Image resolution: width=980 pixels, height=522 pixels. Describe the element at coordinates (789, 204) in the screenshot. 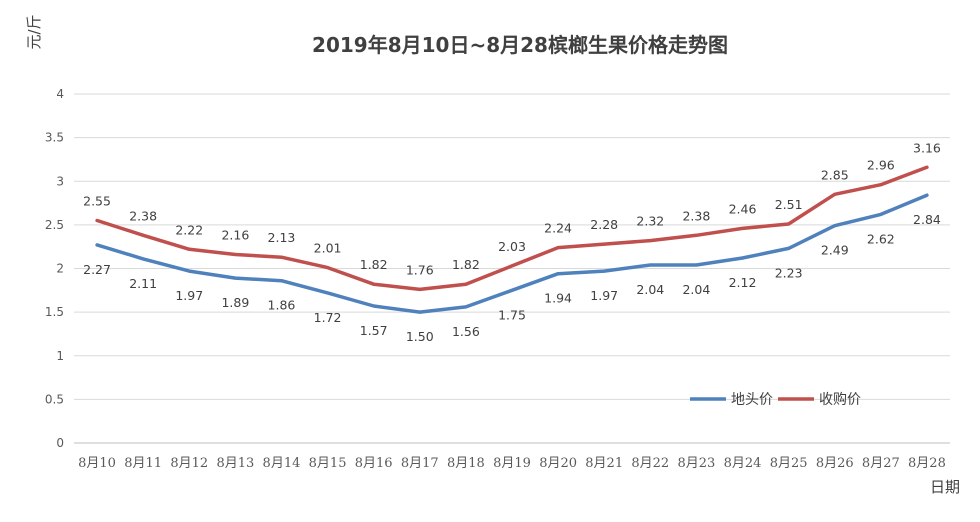

I see `data-label: 2.51` at that location.